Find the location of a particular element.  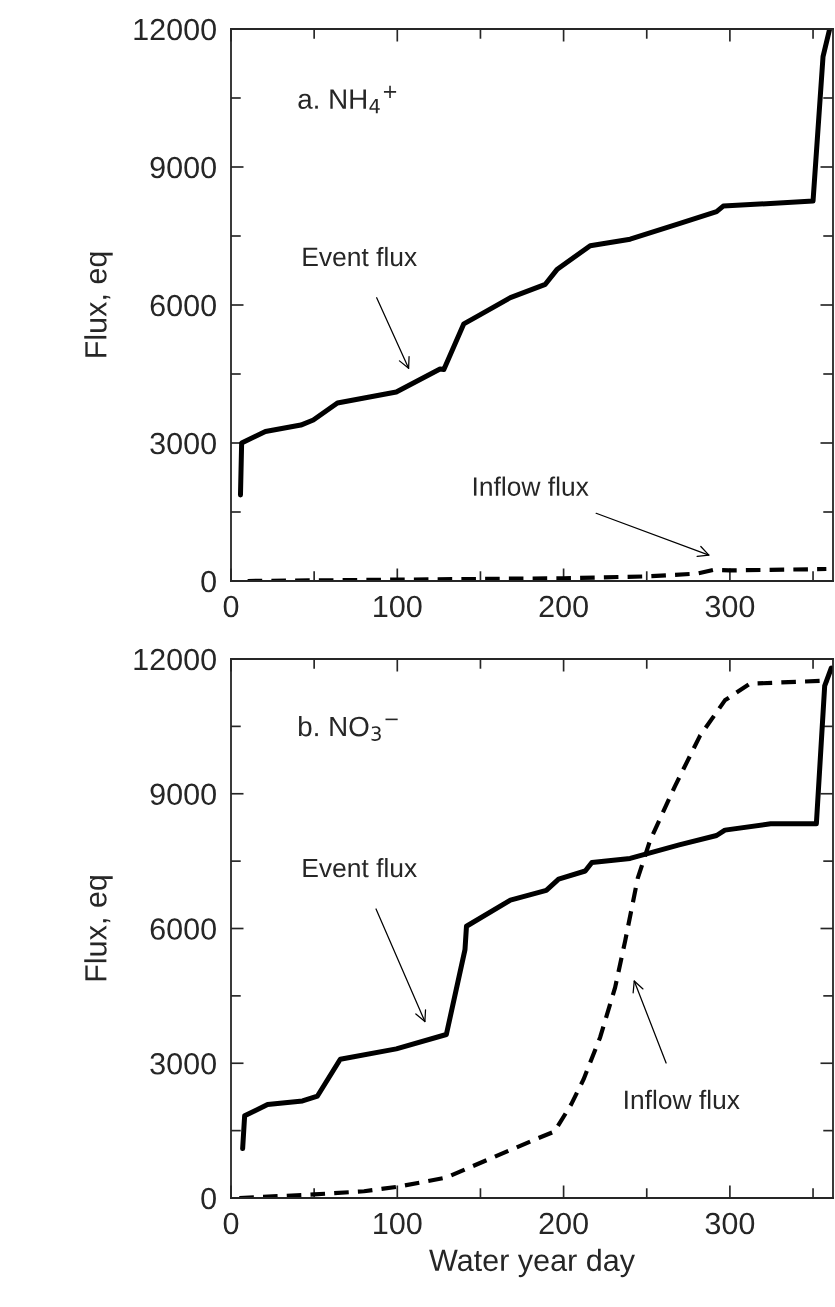

annotation: b. NO$_{3}$$^{−}$ is located at coordinates (348, 728).